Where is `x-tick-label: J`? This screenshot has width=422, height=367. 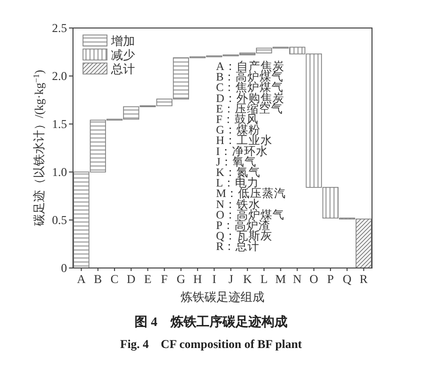
x-tick-label: J is located at coordinates (231, 279).